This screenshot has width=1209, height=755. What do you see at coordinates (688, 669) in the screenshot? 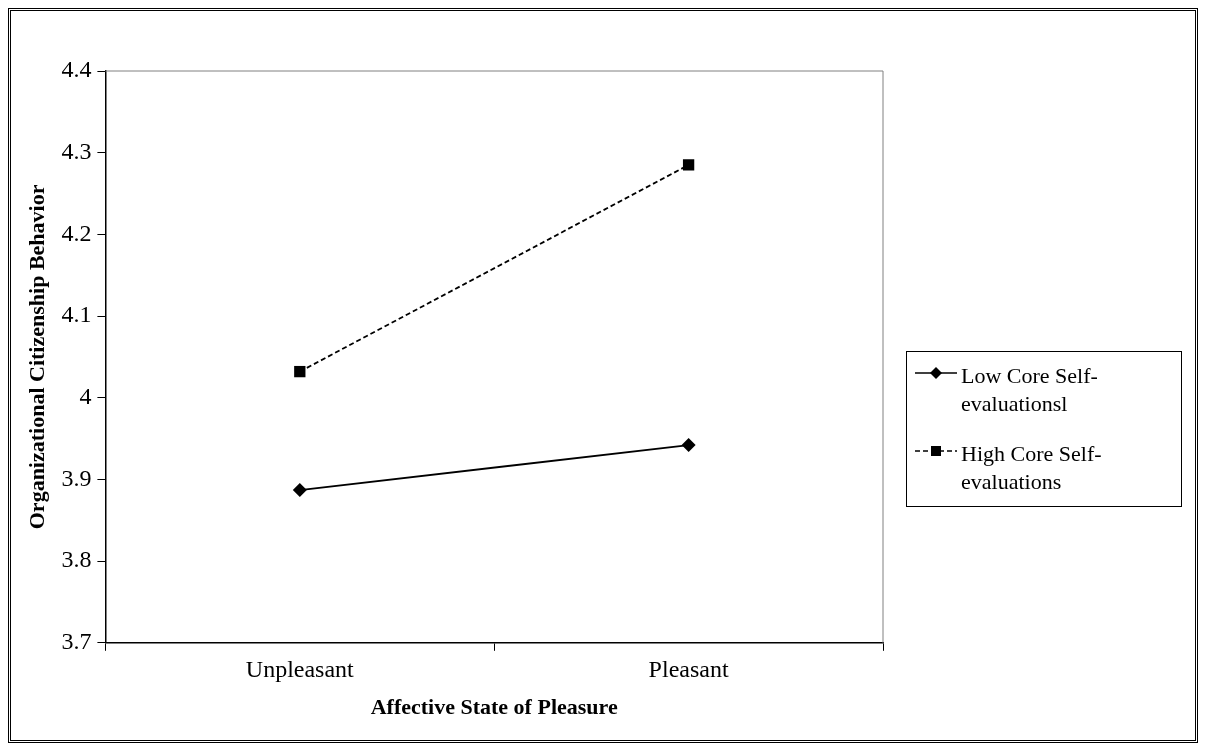
I see `x-tick-label: Pleasant` at bounding box center [688, 669].